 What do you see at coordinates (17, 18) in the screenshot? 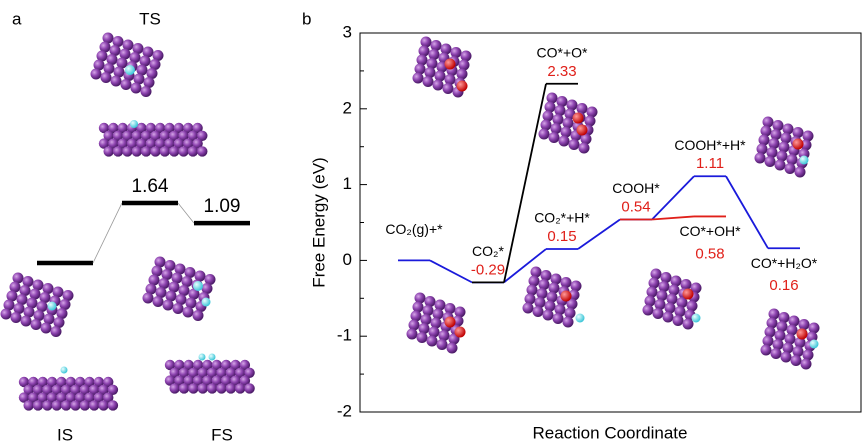
I see `panel-label: a` at bounding box center [17, 18].